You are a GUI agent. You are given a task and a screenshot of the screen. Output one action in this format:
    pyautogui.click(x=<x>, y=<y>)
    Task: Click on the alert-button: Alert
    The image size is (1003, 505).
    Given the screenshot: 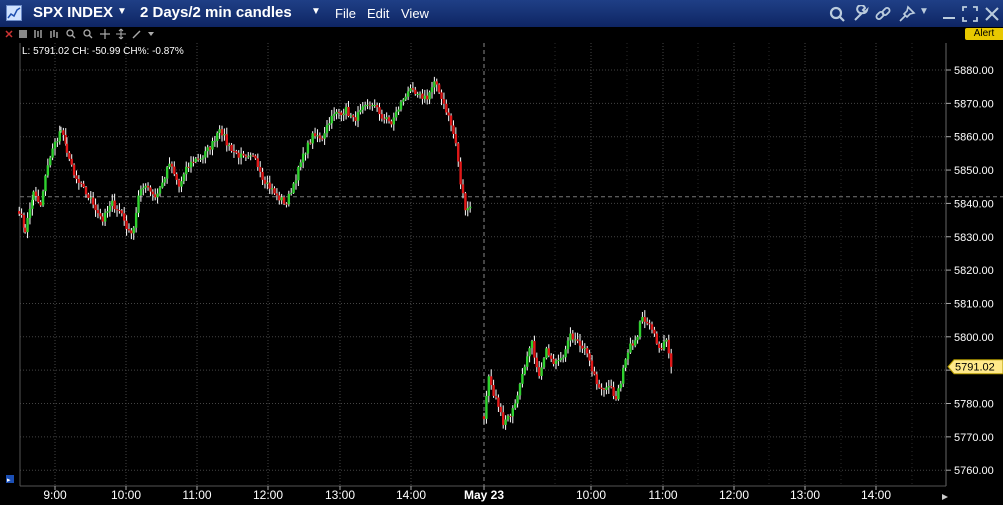 What is the action you would take?
    pyautogui.click(x=984, y=34)
    